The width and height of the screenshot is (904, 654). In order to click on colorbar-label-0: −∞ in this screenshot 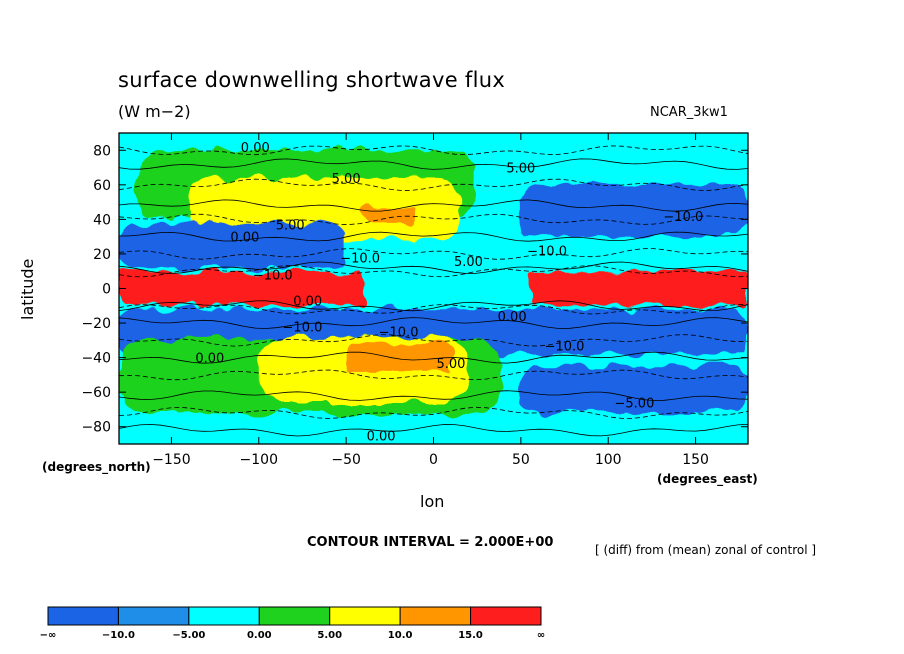, I will do `click(48, 635)`.